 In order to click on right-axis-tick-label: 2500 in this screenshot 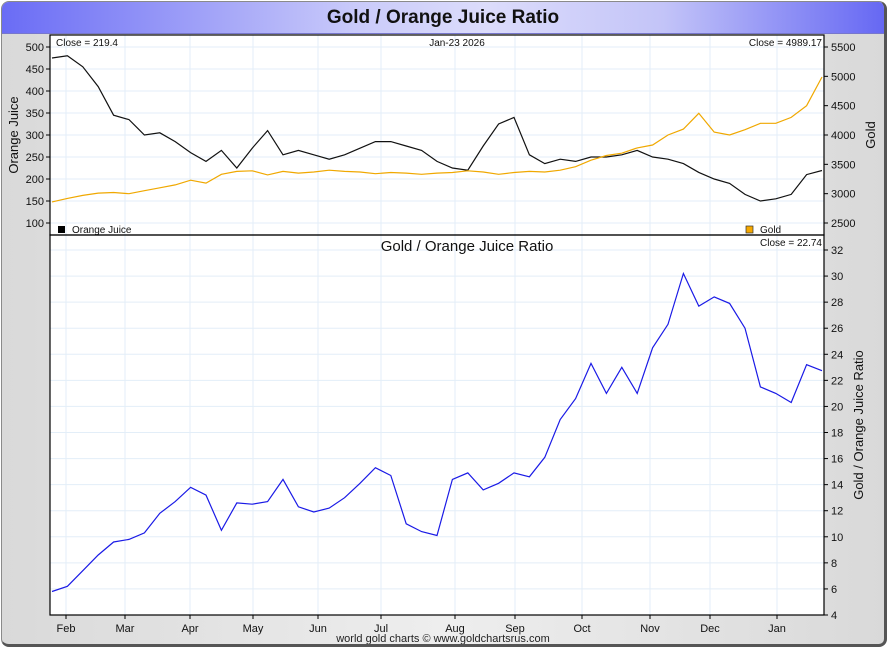, I will do `click(843, 224)`.